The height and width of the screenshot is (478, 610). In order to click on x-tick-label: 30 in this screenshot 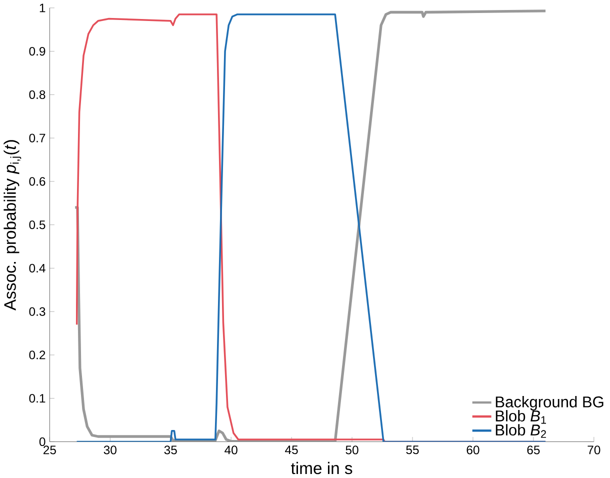, I will do `click(110, 450)`.